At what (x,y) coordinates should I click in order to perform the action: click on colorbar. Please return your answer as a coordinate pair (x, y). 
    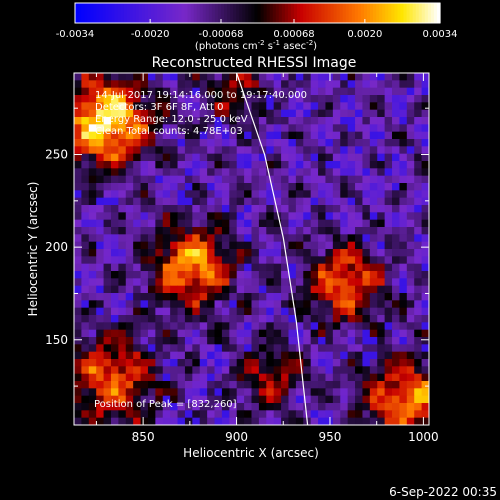
    Looking at the image, I should click on (257, 13).